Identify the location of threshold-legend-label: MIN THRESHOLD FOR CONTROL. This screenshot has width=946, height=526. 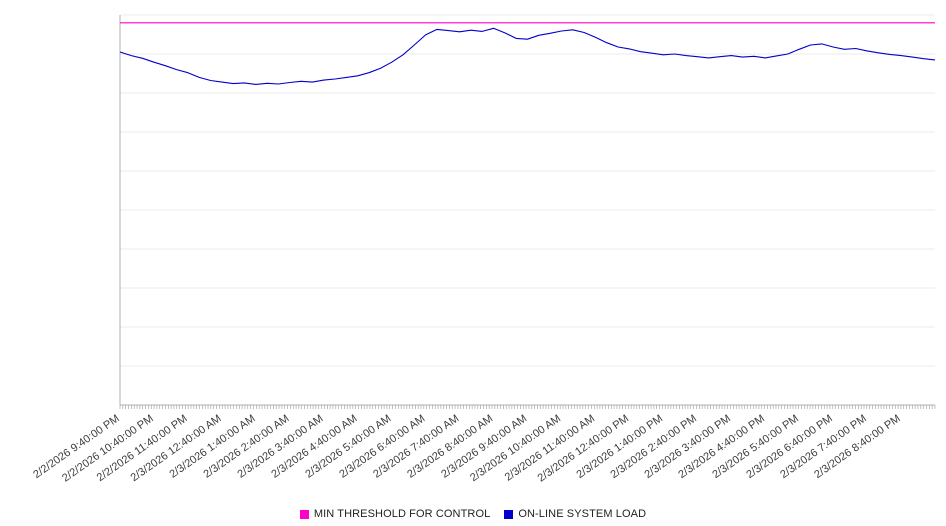
(402, 514).